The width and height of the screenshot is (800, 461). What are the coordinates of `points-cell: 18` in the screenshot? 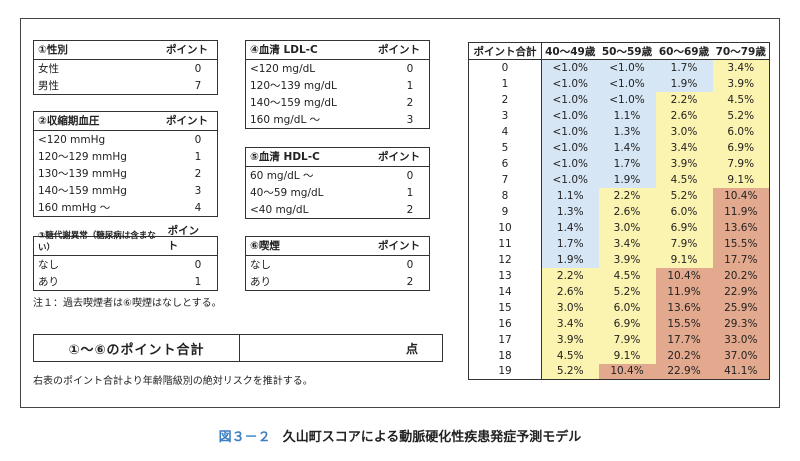 It's located at (505, 355).